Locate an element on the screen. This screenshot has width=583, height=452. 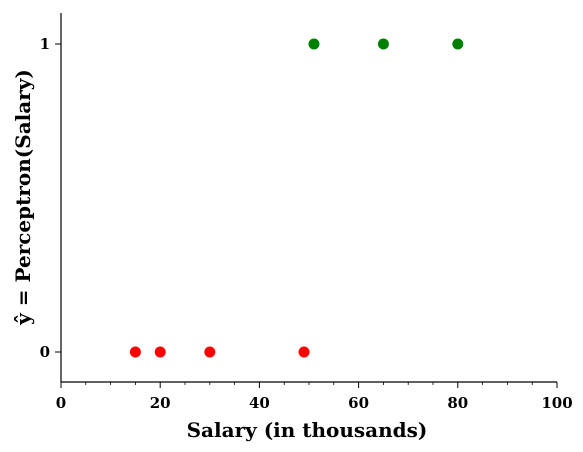
y-axis-label: ŷ = Perceptron(Salary) is located at coordinates (23, 197).